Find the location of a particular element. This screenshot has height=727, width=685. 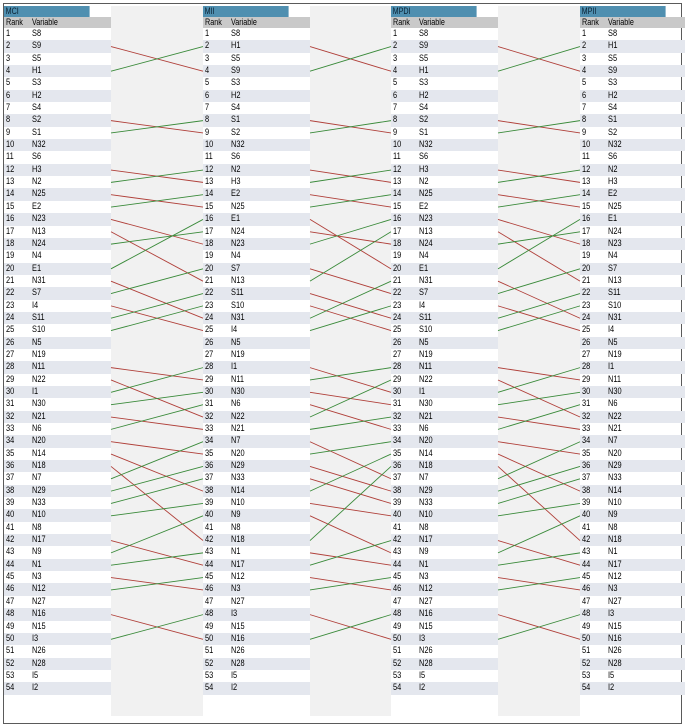

rank-number: 42 is located at coordinates (586, 540).